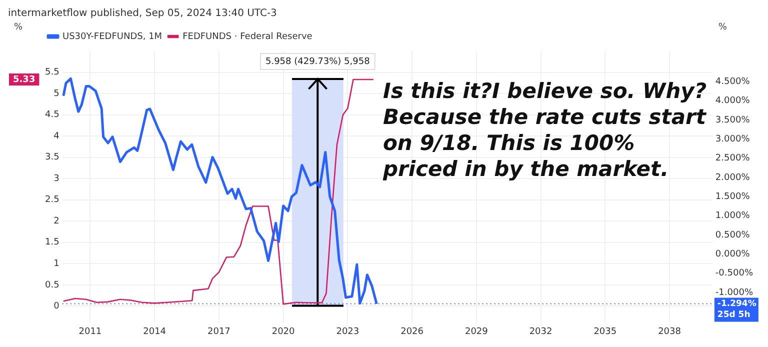  What do you see at coordinates (732, 177) in the screenshot?
I see `y2-tick-label: 2.000%` at bounding box center [732, 177].